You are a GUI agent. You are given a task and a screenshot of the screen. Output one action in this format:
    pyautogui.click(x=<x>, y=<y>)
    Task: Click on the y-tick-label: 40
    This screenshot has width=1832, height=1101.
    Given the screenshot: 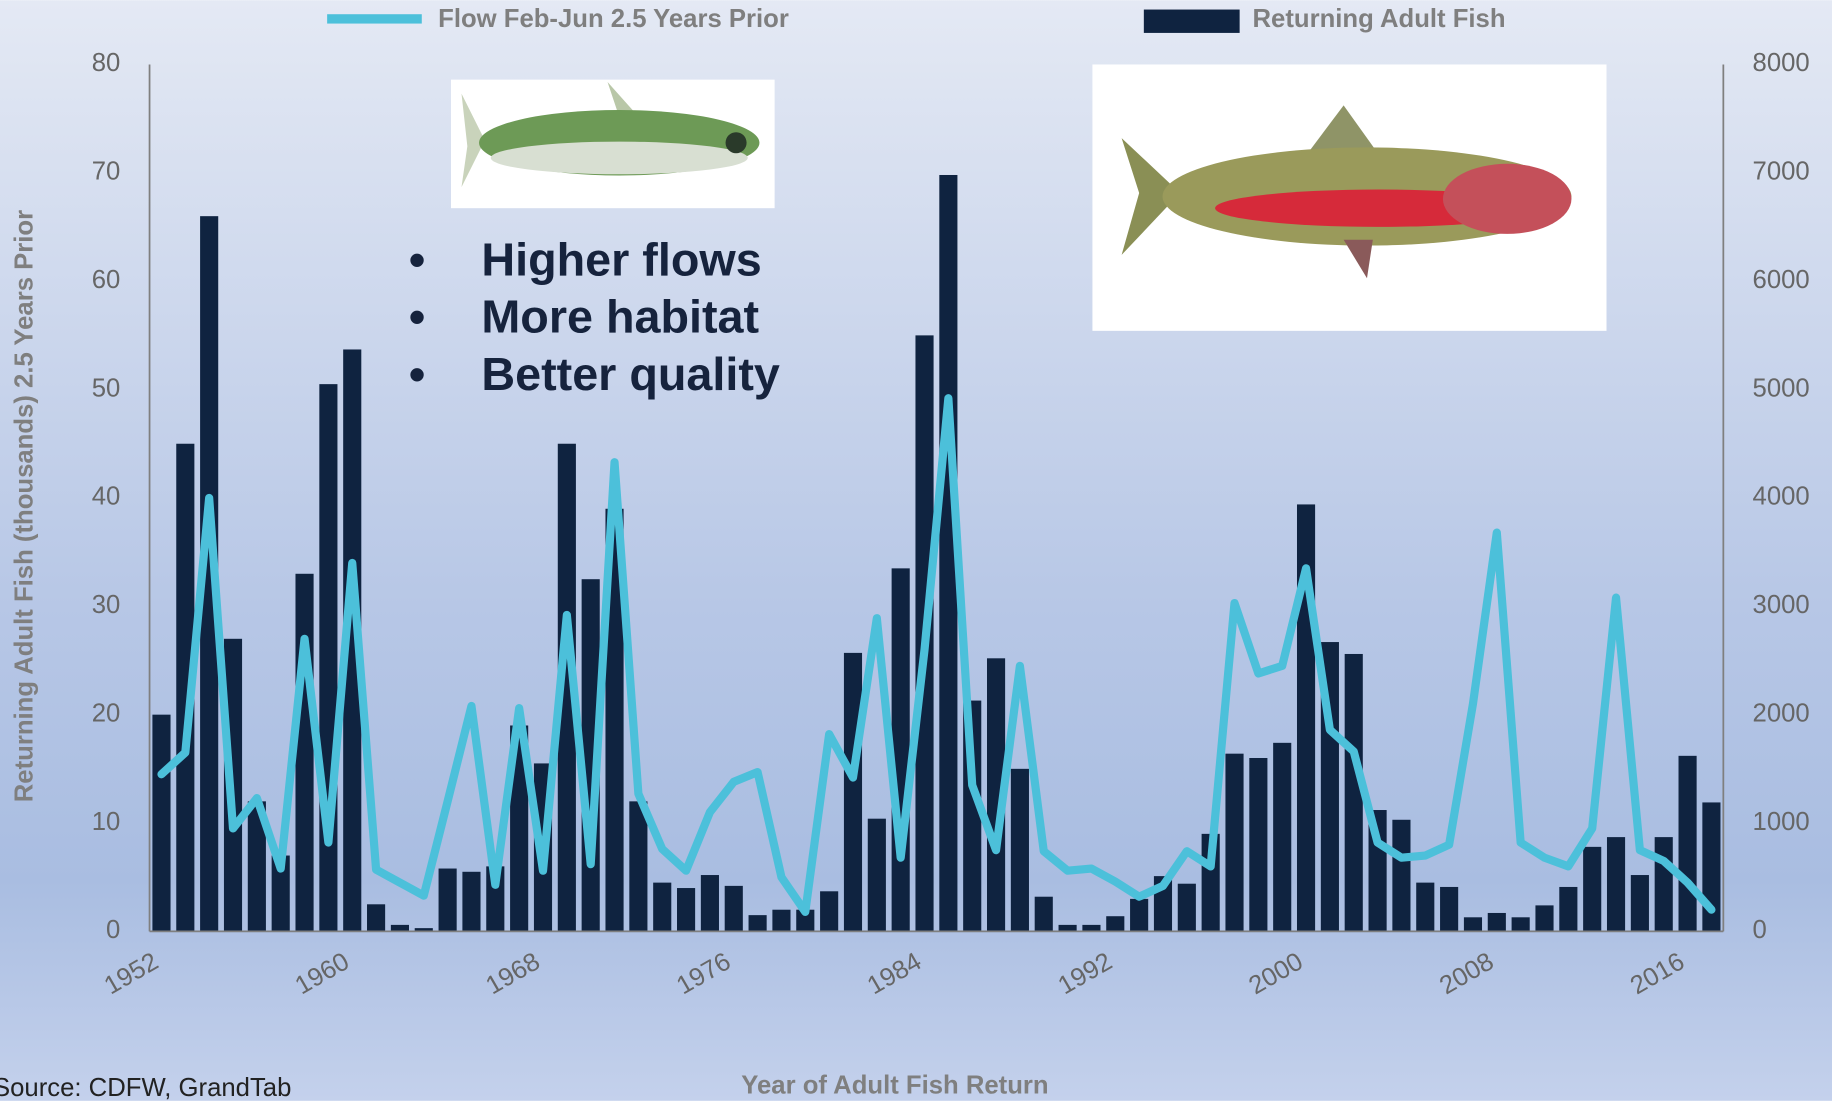 What is the action you would take?
    pyautogui.click(x=106, y=497)
    